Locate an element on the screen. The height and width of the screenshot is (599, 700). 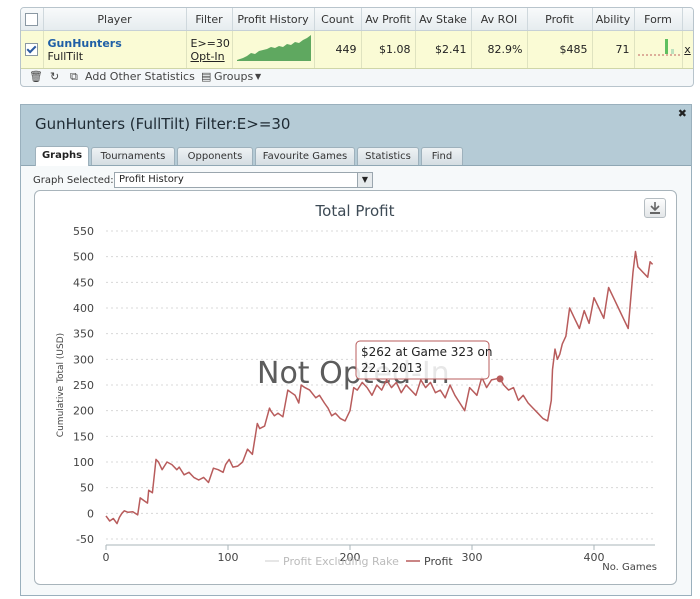
select-all-checkbox is located at coordinates (32, 19).